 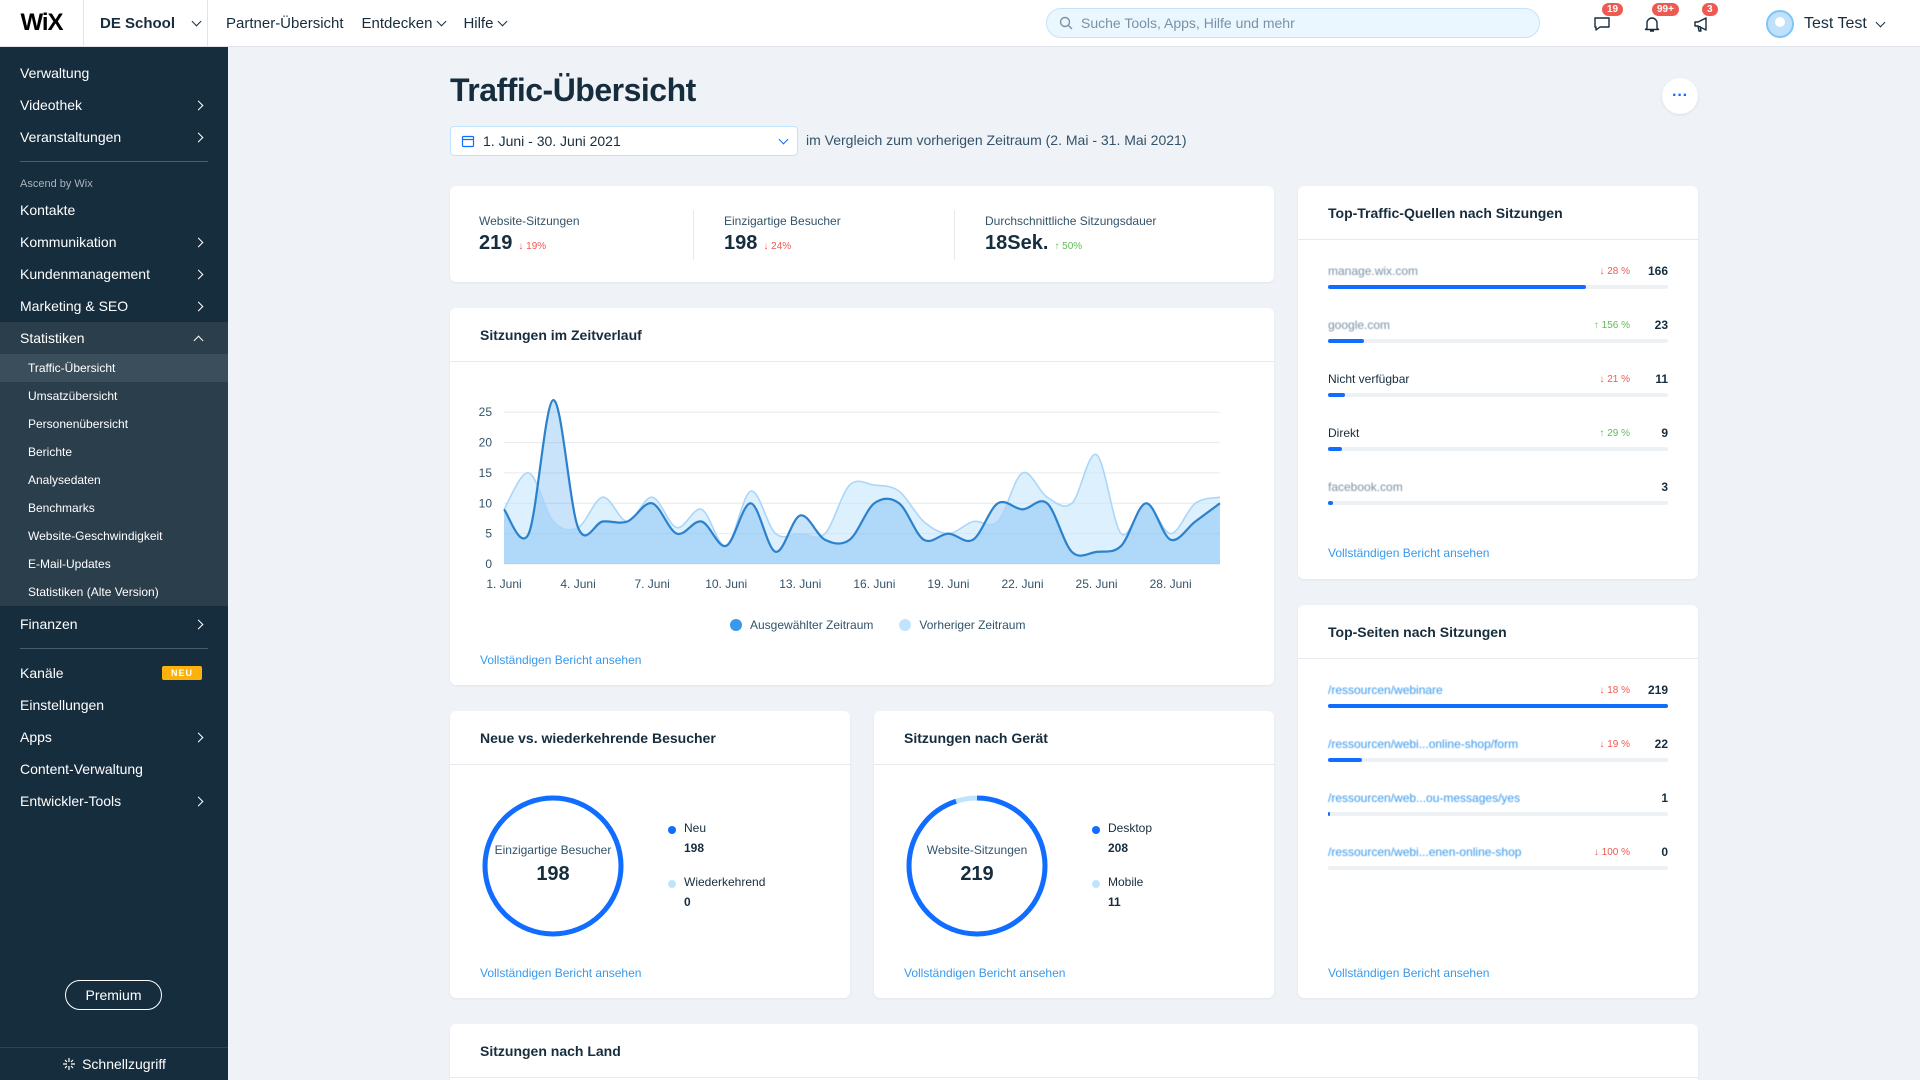 I want to click on y-tick-label: 20, so click(x=486, y=443).